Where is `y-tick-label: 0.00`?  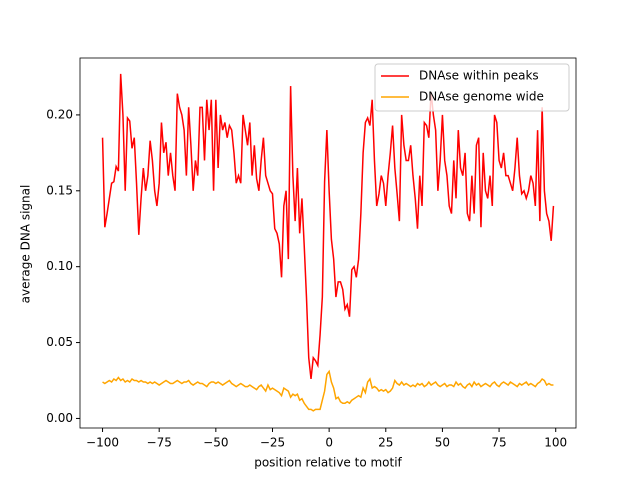 y-tick-label: 0.00 is located at coordinates (59, 418).